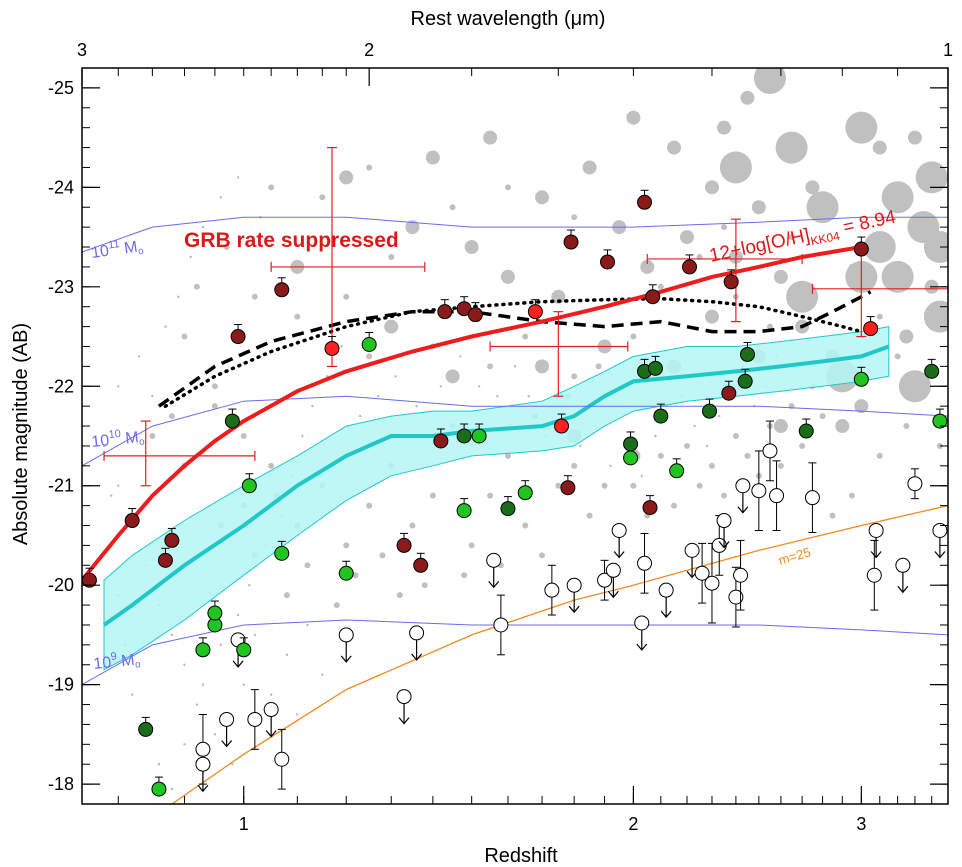 Image resolution: width=962 pixels, height=867 pixels. What do you see at coordinates (140, 252) in the screenshot?
I see `mass-11-msun-sub: o` at bounding box center [140, 252].